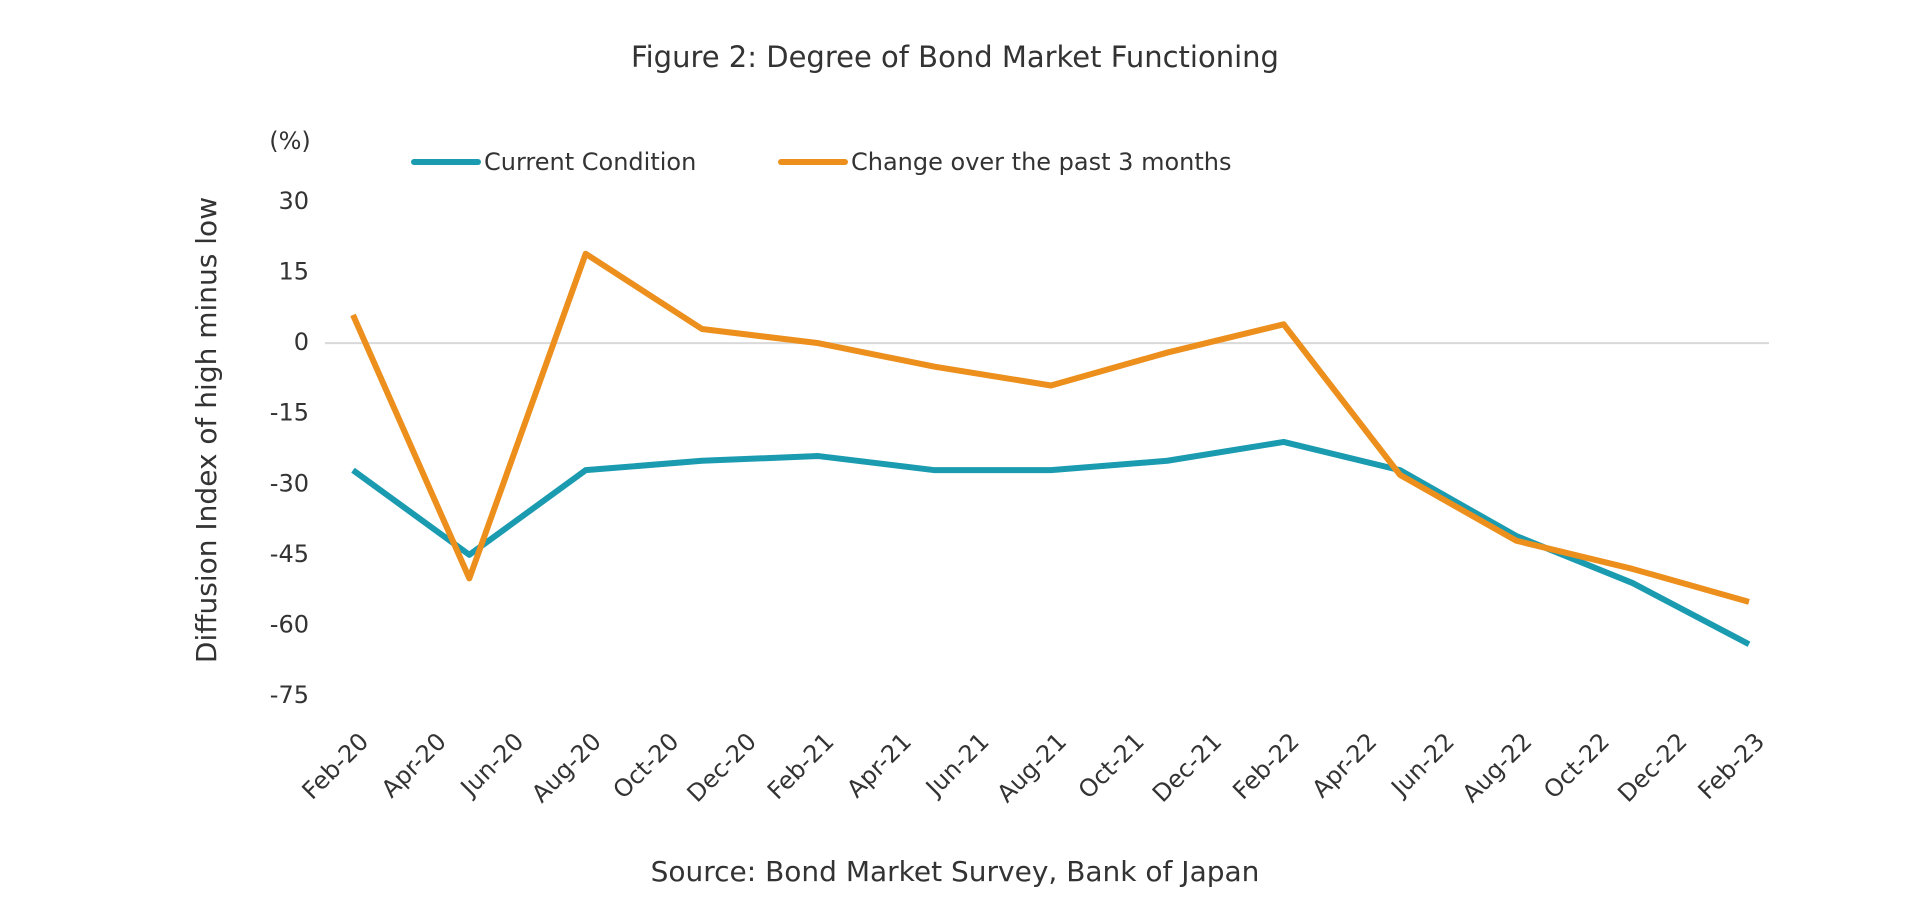 The width and height of the screenshot is (1920, 901). I want to click on y-tick-label: -45, so click(289, 554).